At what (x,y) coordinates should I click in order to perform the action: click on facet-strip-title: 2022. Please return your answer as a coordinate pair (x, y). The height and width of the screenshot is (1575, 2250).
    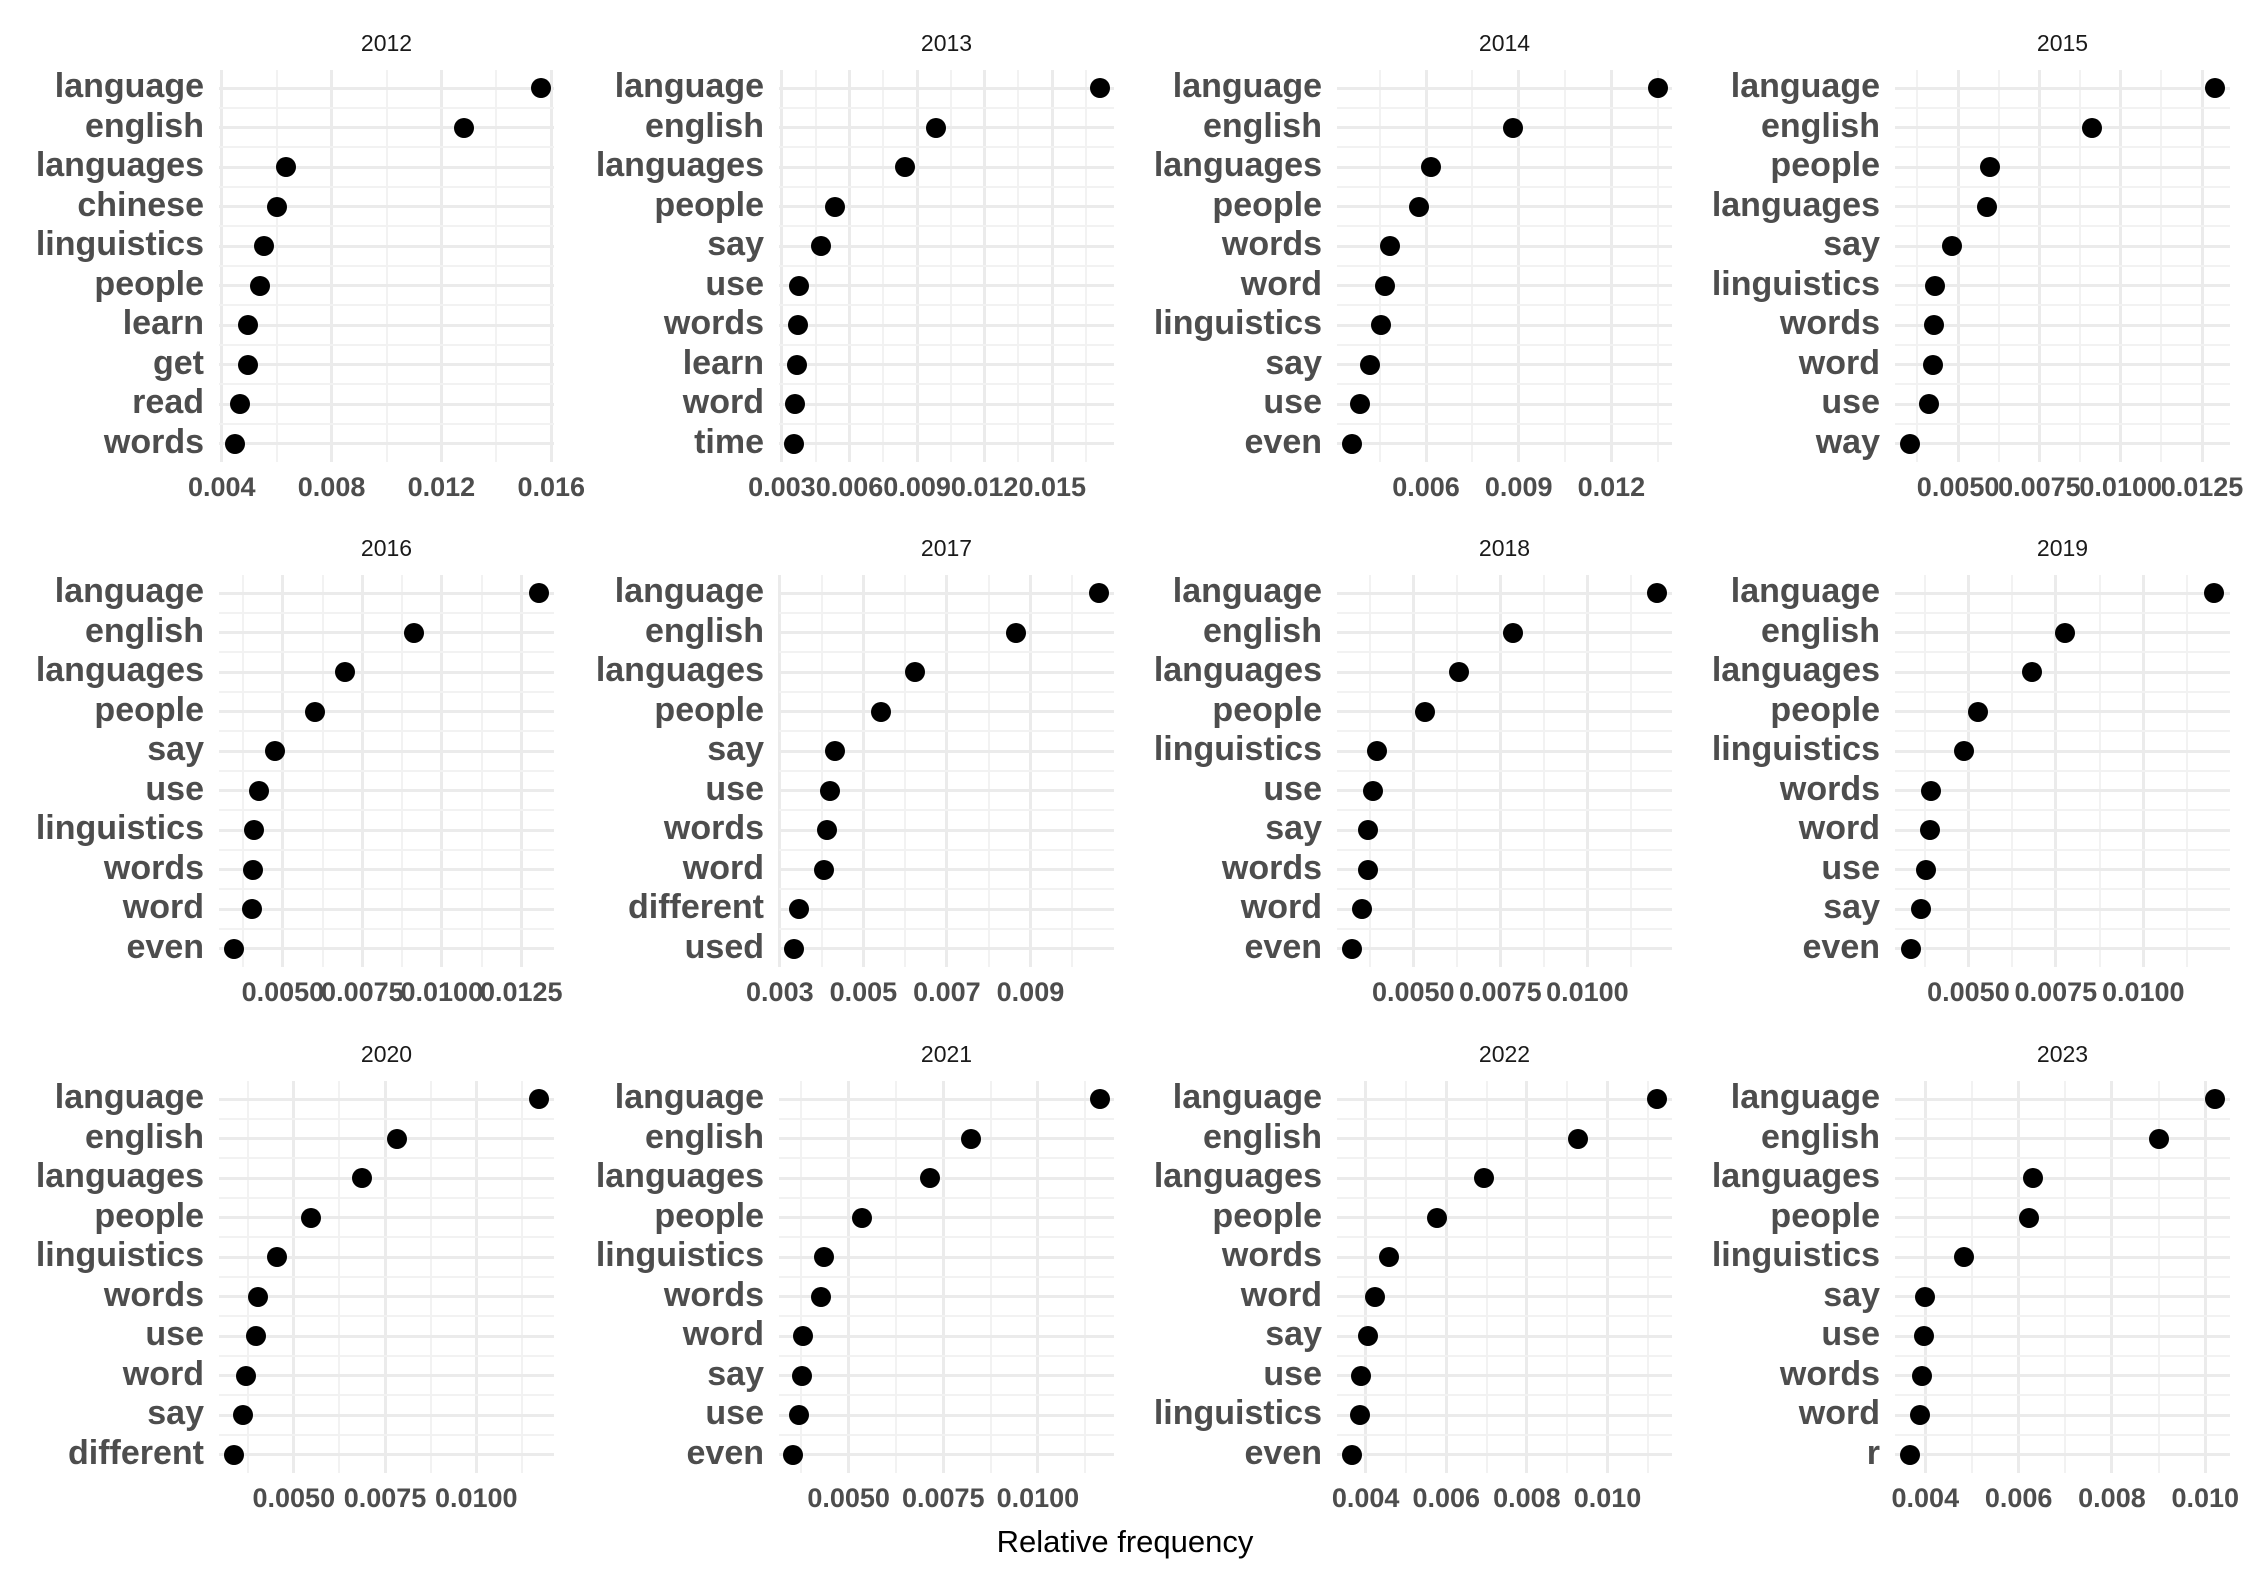
    Looking at the image, I should click on (1504, 1054).